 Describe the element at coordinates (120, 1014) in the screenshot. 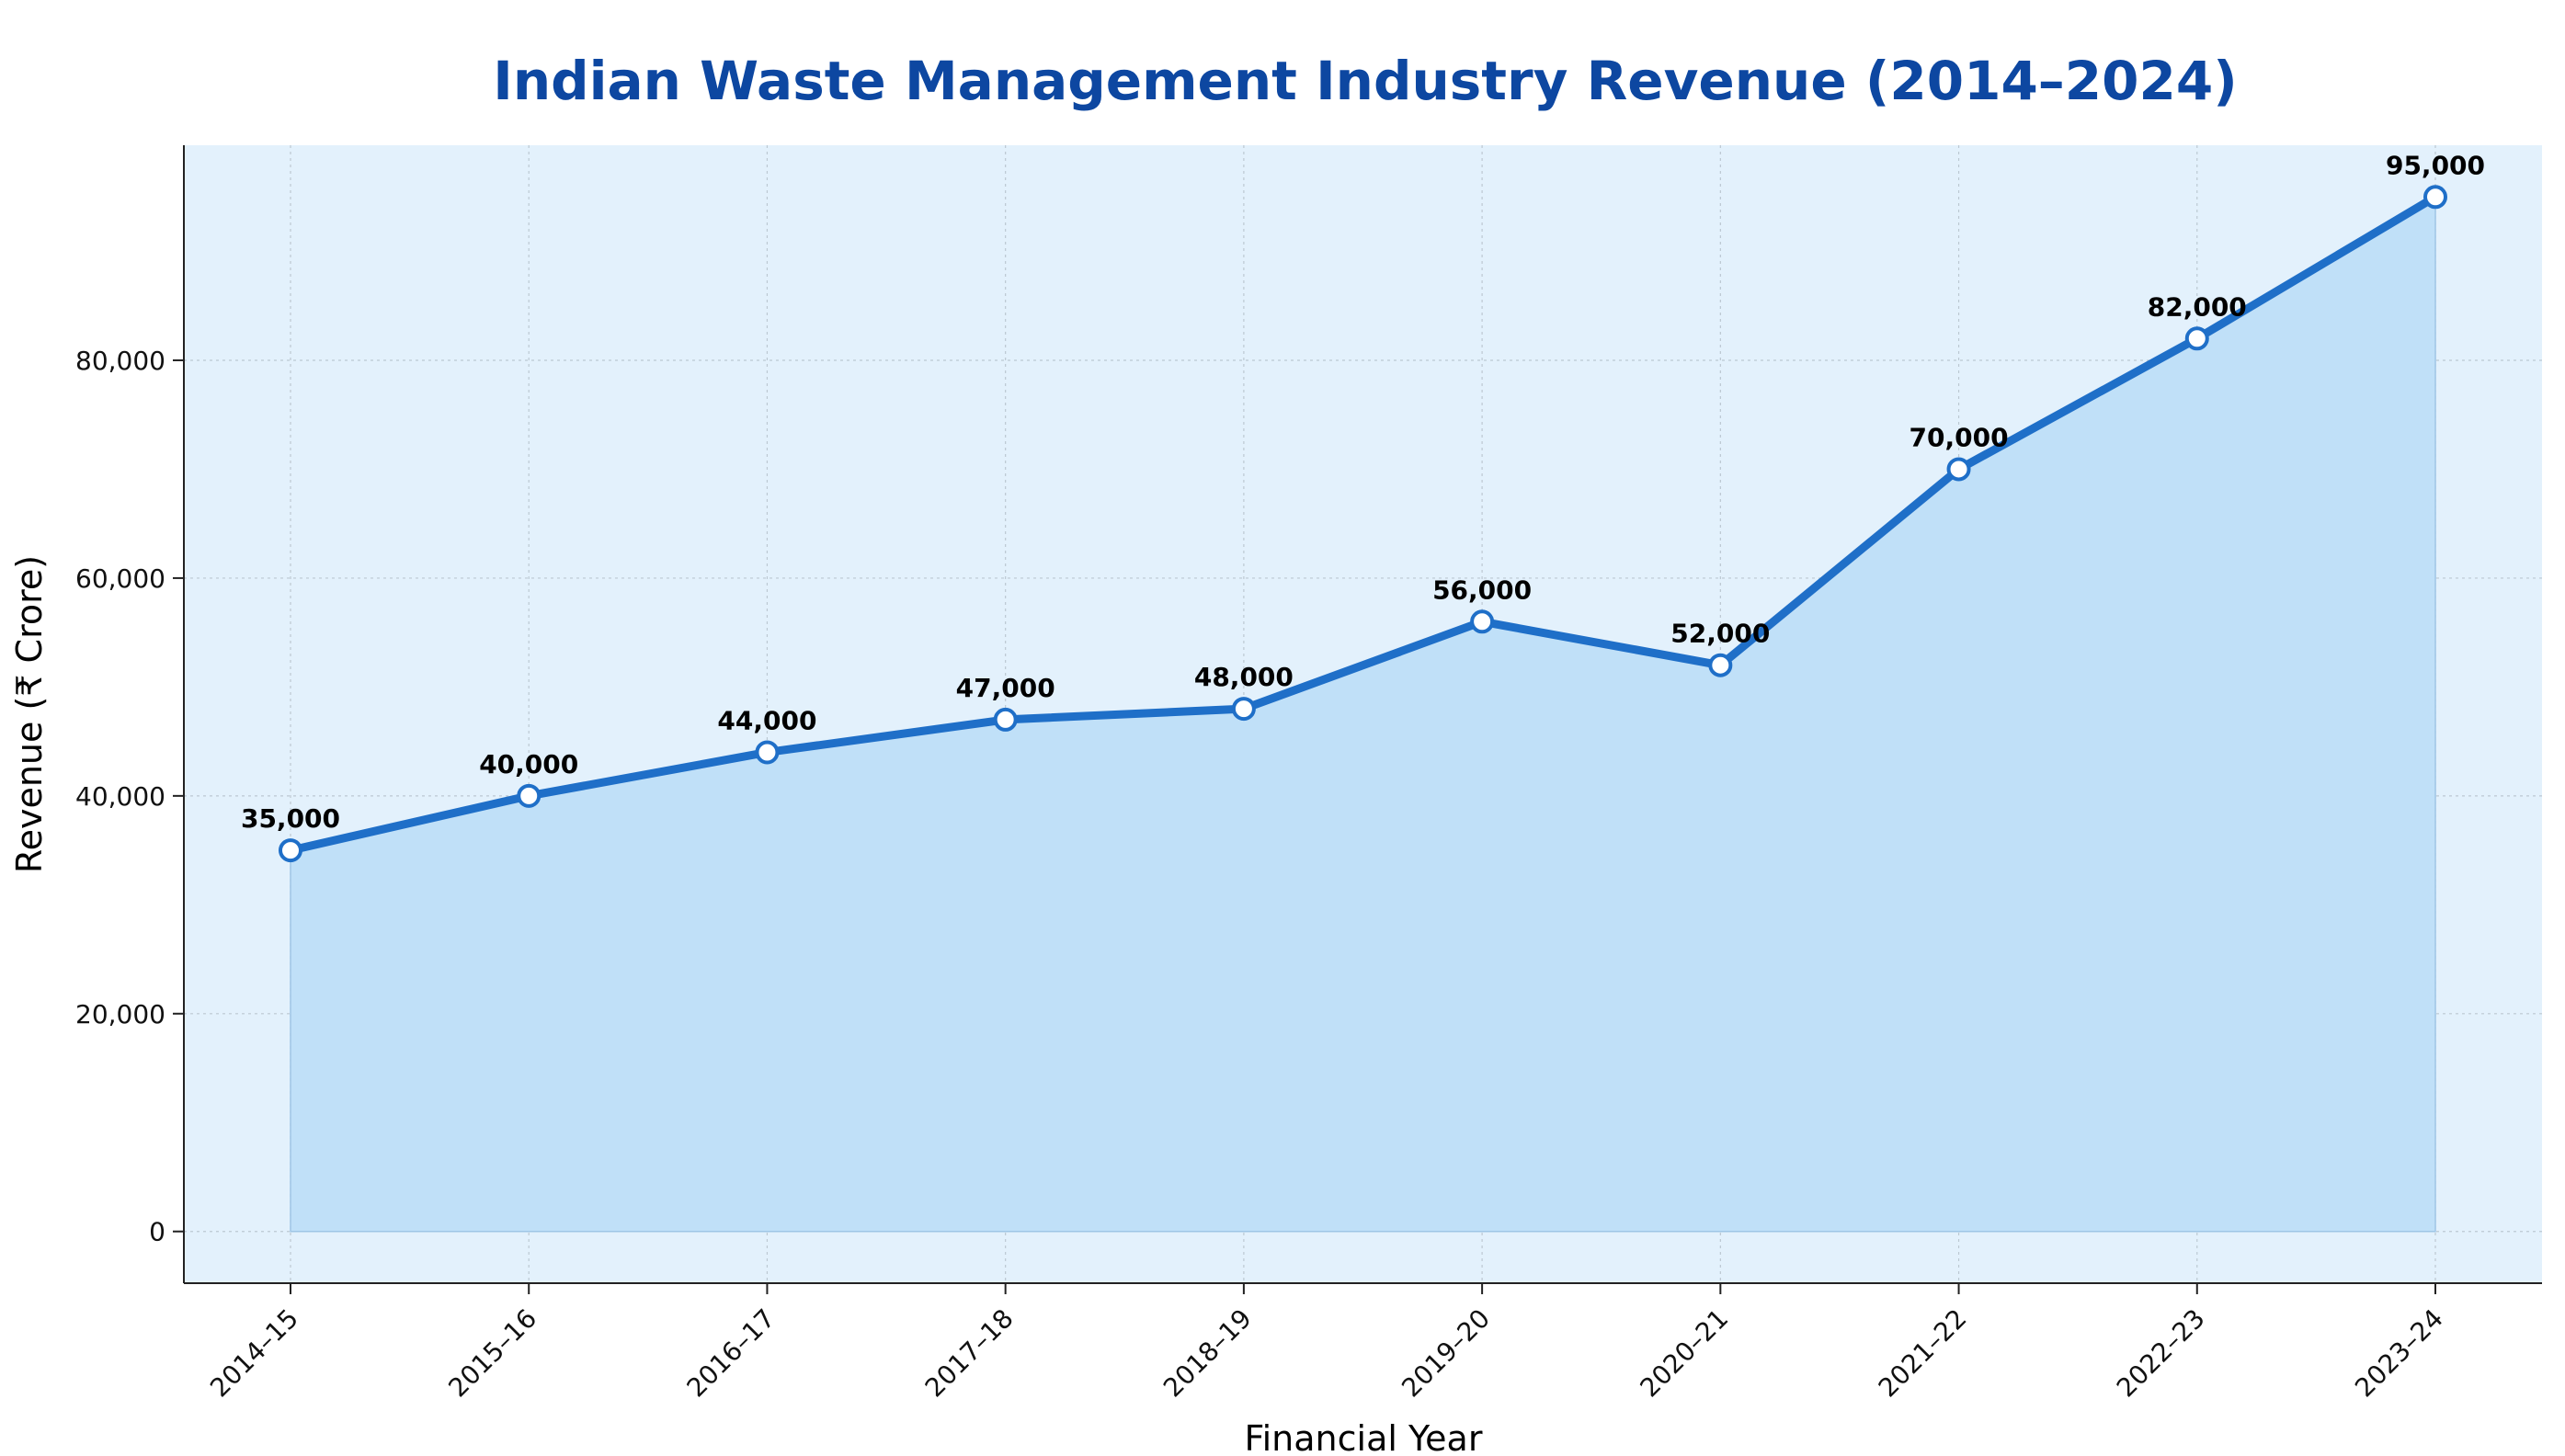

I see `y-tick-label: 20,000` at that location.